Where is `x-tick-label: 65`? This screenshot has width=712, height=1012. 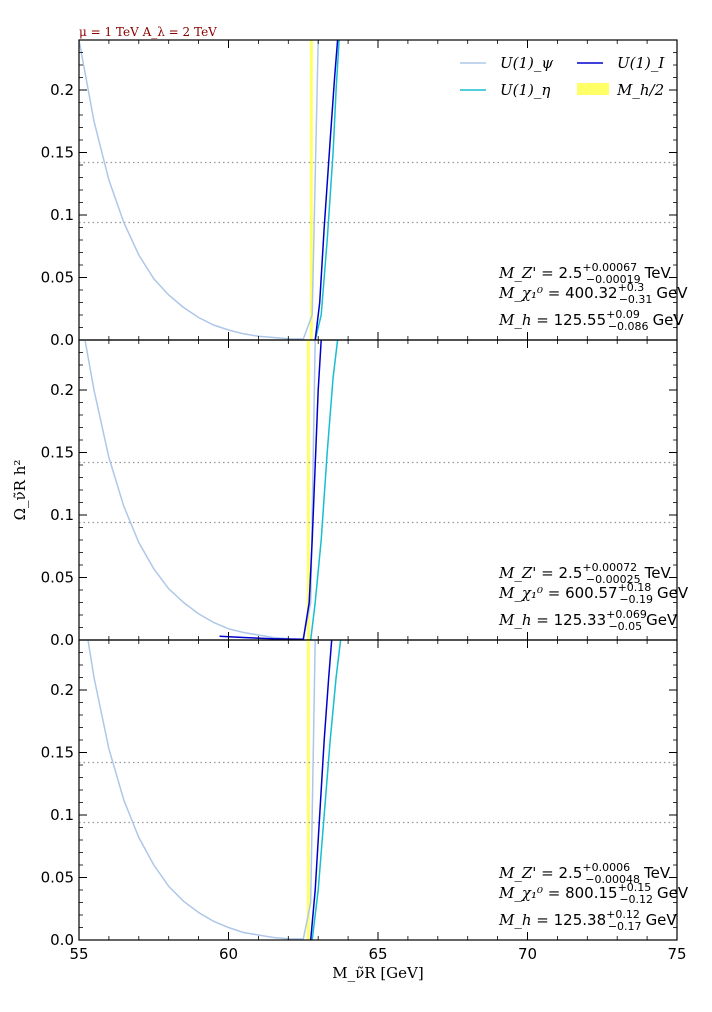
x-tick-label: 65 is located at coordinates (377, 954).